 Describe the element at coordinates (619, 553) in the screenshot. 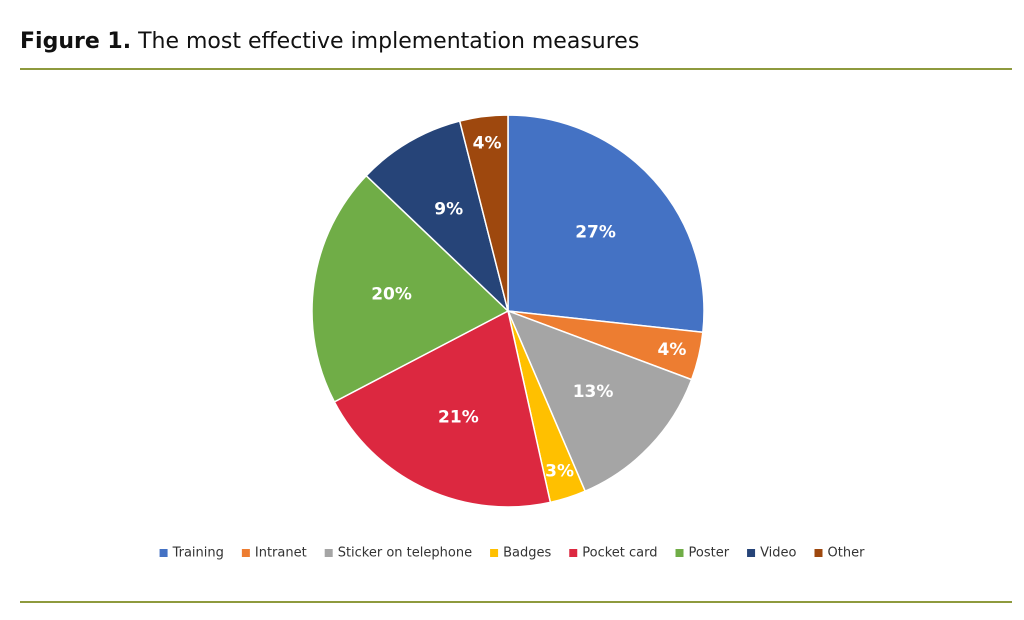

I see `legend-label: Pocket card` at that location.